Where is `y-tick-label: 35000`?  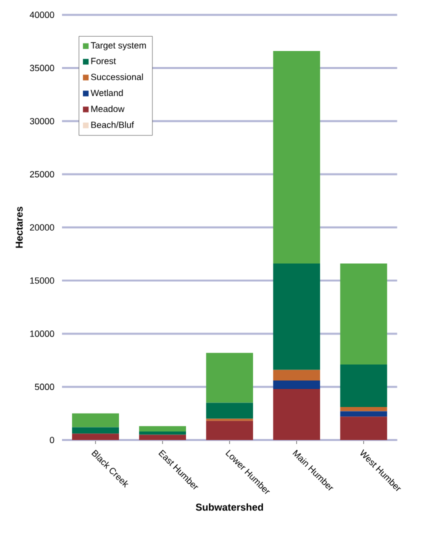
y-tick-label: 35000 is located at coordinates (42, 68).